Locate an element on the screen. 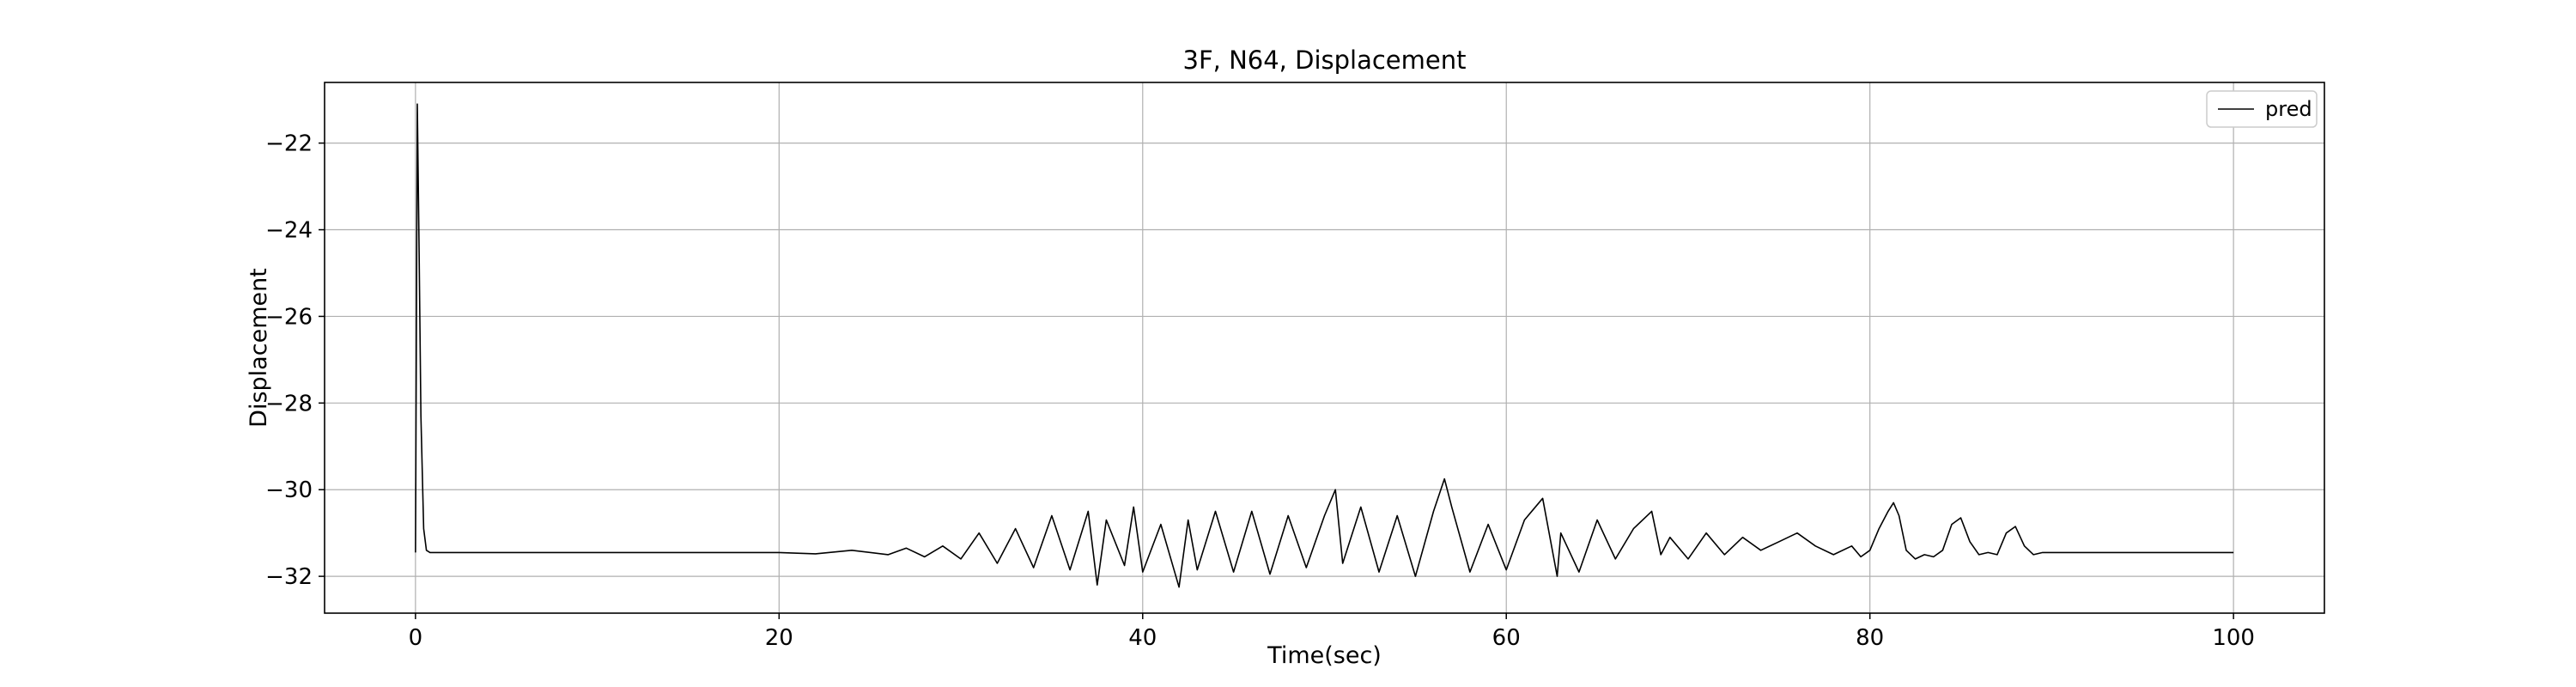  y-tick-label: −26 is located at coordinates (289, 317).